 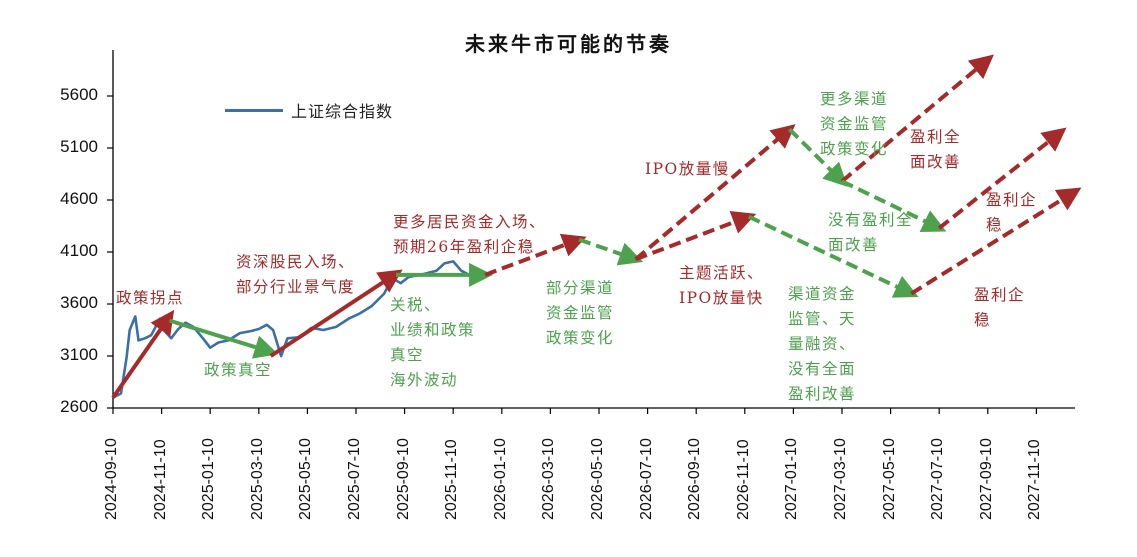 What do you see at coordinates (296, 274) in the screenshot?
I see `annotation-veteran-investors: 资深股民入场、 部分行业景气度` at bounding box center [296, 274].